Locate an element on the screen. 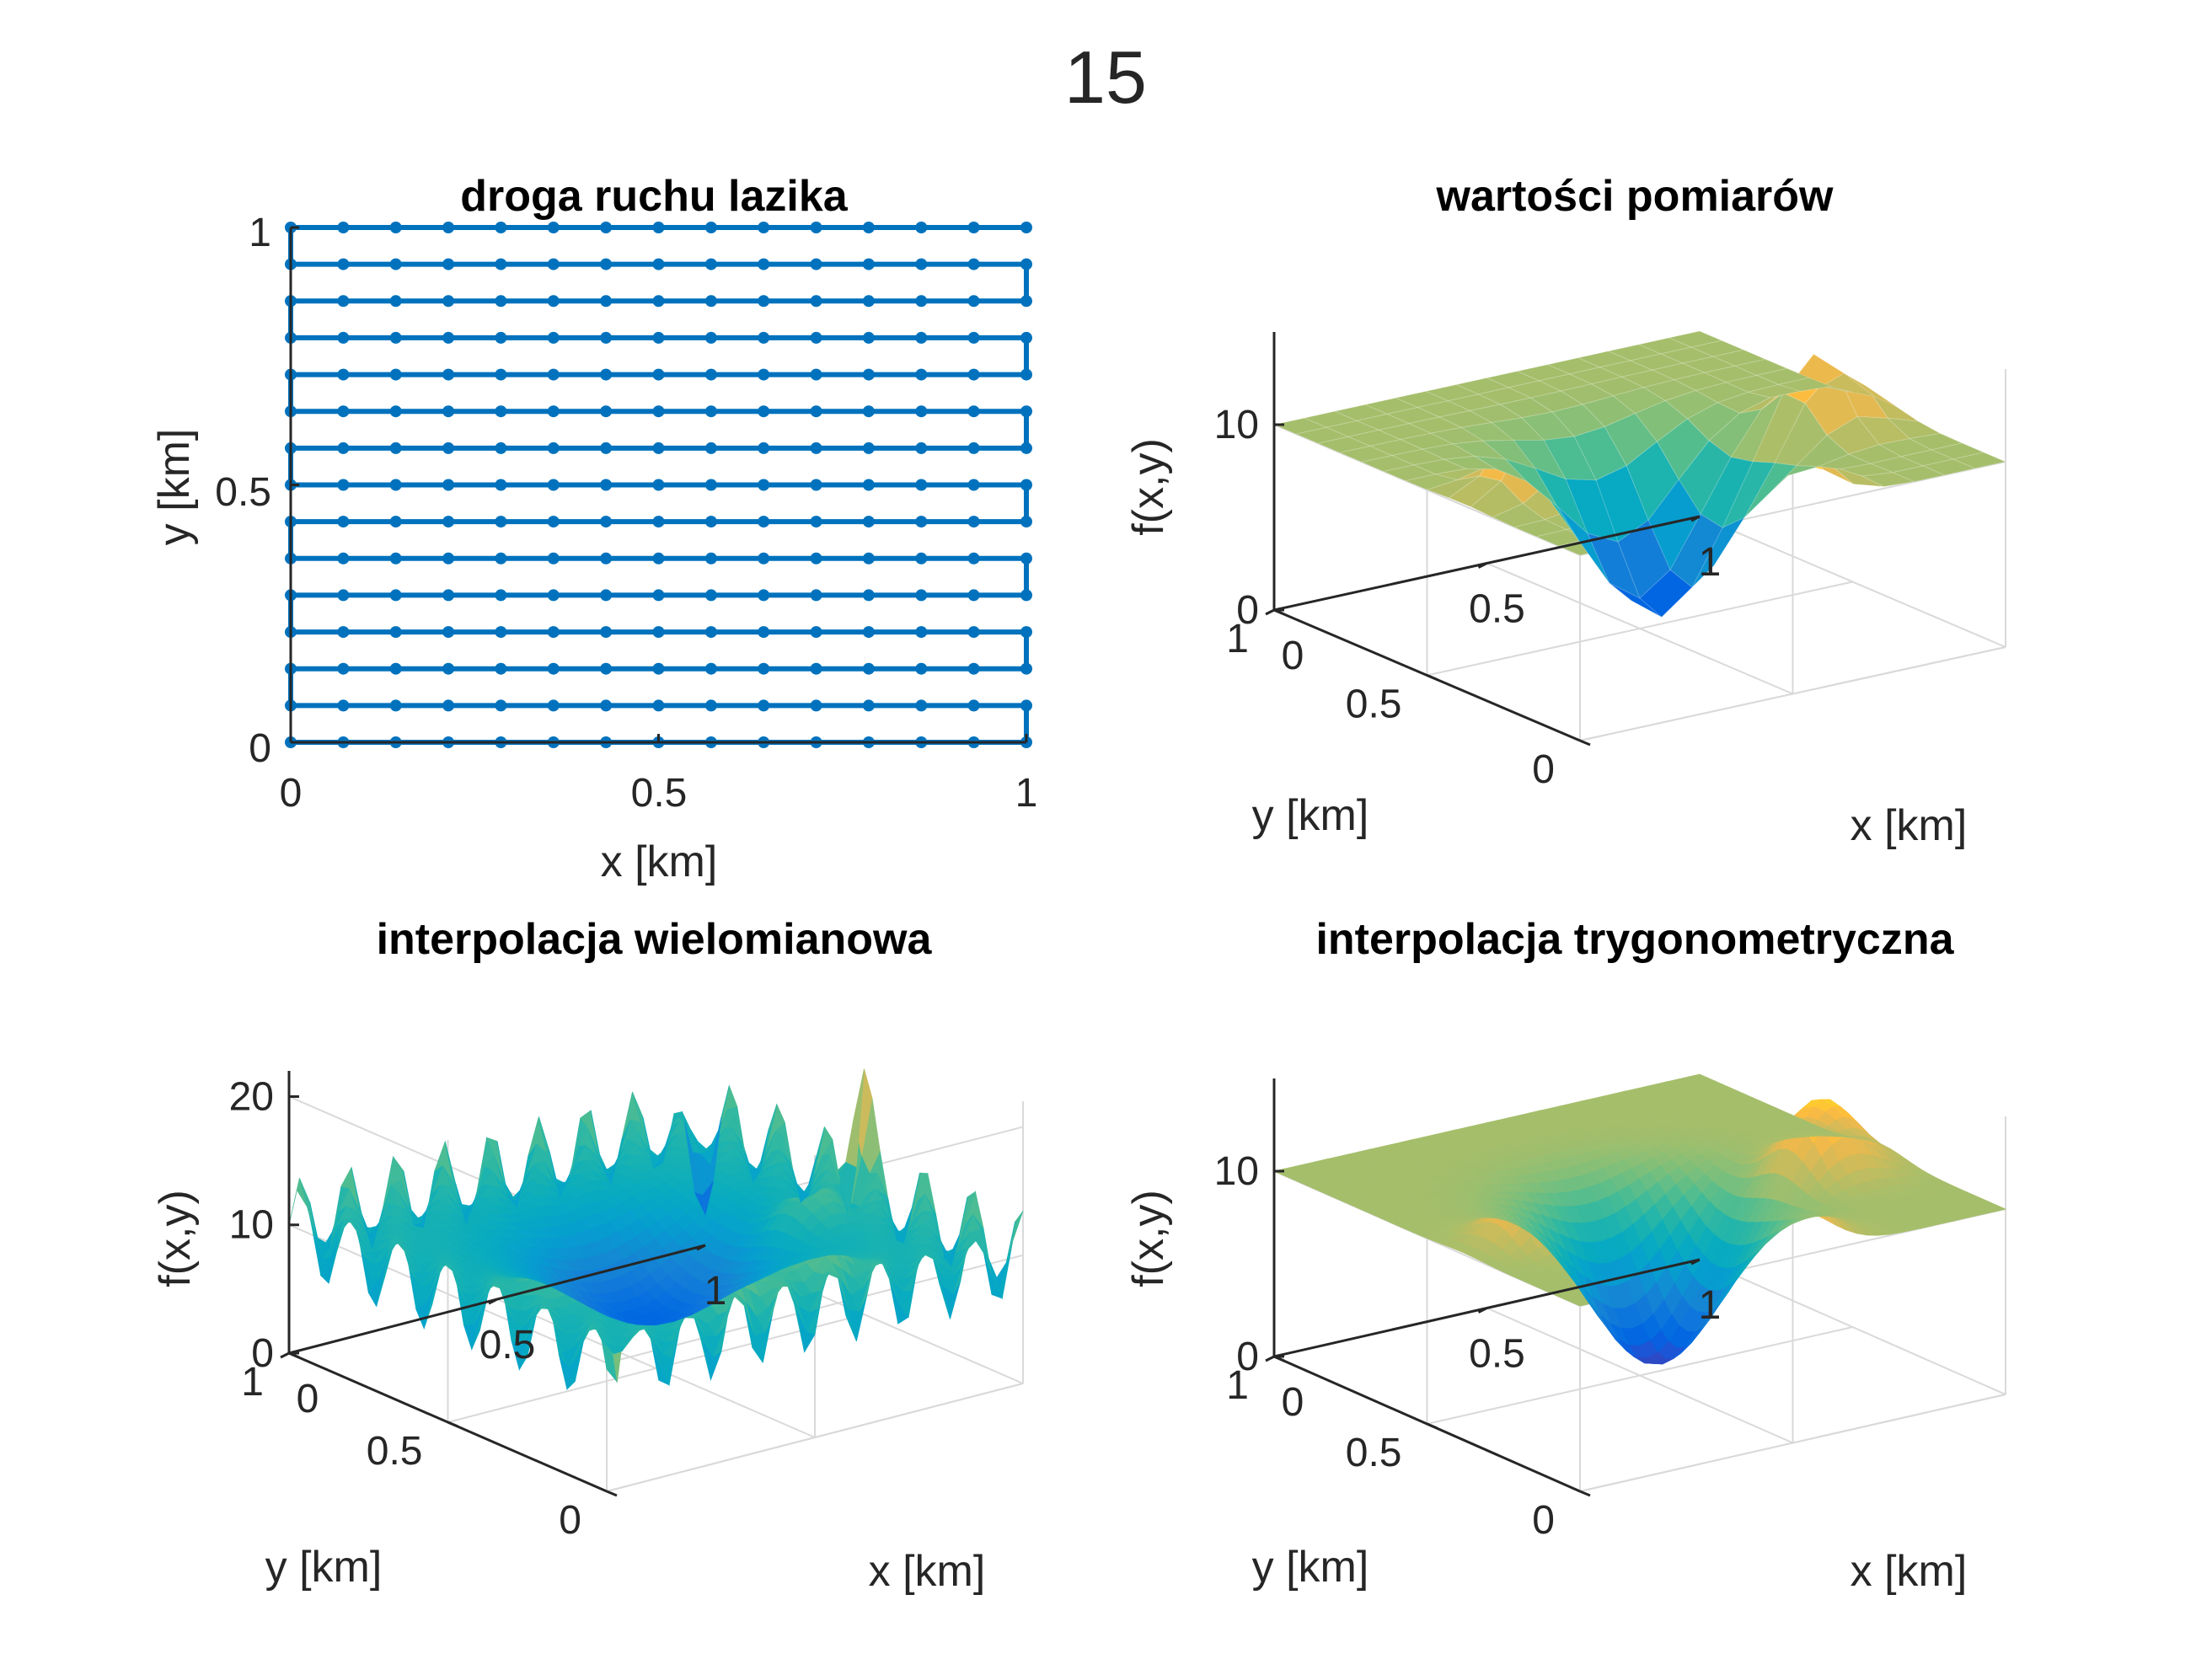 The height and width of the screenshot is (1659, 2212). rover-y-label: y [km] is located at coordinates (175, 487).